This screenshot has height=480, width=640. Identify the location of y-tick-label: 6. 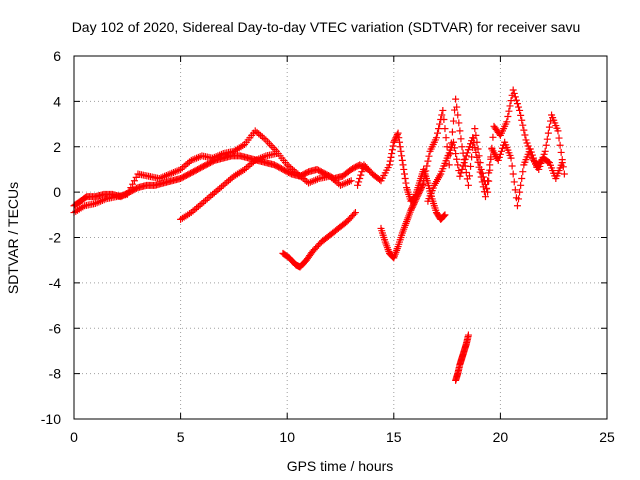
(57, 56).